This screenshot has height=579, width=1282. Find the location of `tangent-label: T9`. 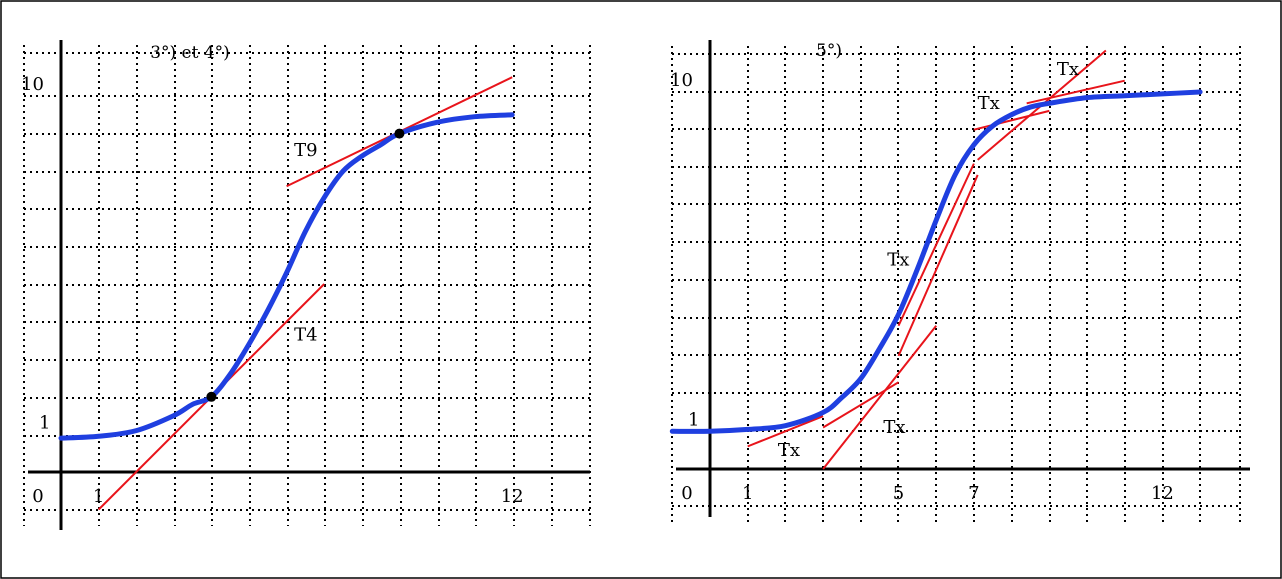

tangent-label: T9 is located at coordinates (305, 150).